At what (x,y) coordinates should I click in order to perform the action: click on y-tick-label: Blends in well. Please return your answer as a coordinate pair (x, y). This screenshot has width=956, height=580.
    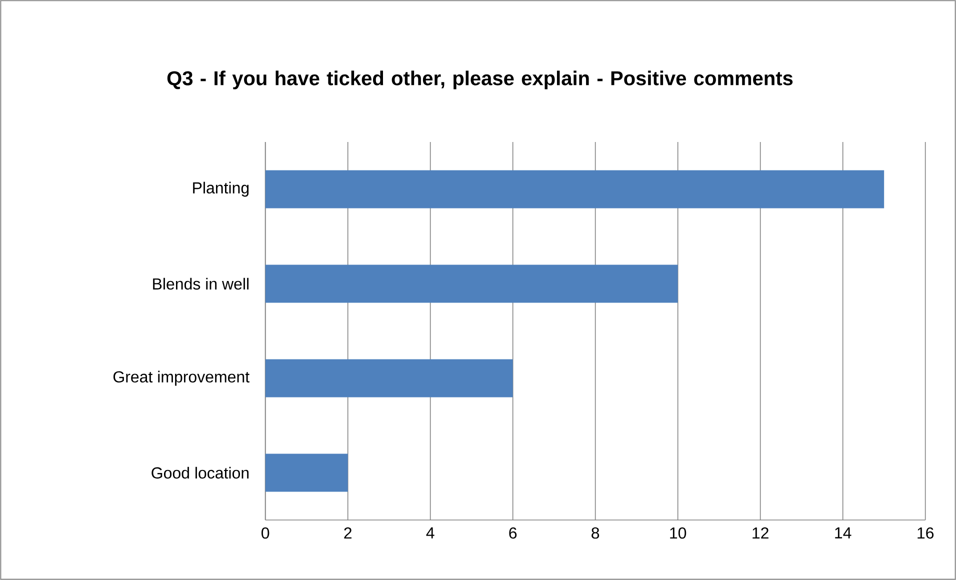
    Looking at the image, I should click on (201, 284).